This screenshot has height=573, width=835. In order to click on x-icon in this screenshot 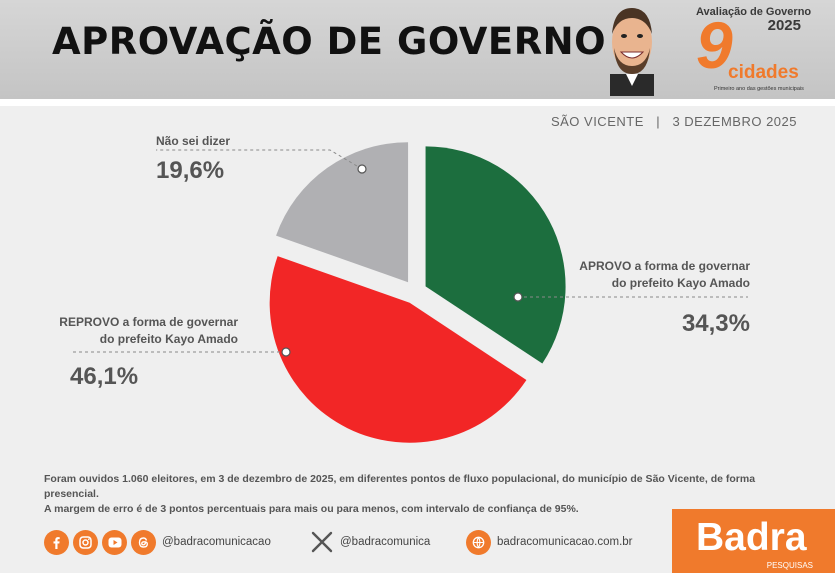, I will do `click(322, 542)`.